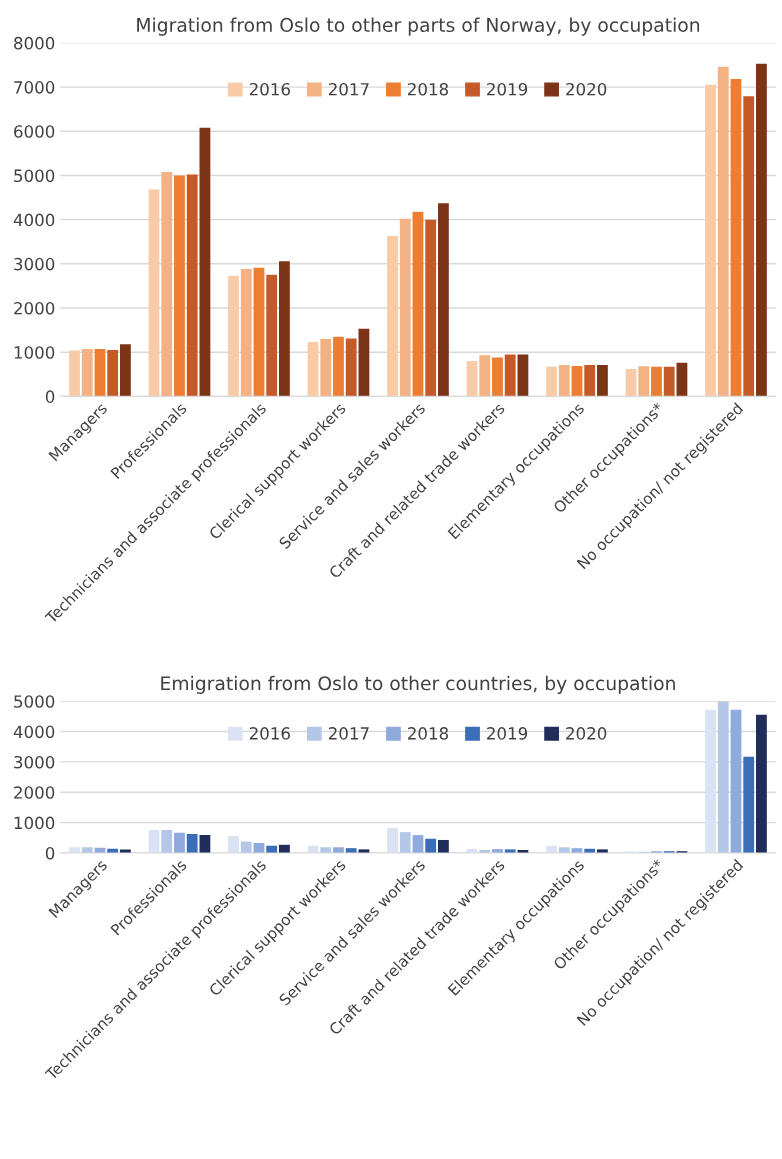  Describe the element at coordinates (418, 684) in the screenshot. I see `chart-title: Emigration from Oslo to other countries, by occupation` at that location.